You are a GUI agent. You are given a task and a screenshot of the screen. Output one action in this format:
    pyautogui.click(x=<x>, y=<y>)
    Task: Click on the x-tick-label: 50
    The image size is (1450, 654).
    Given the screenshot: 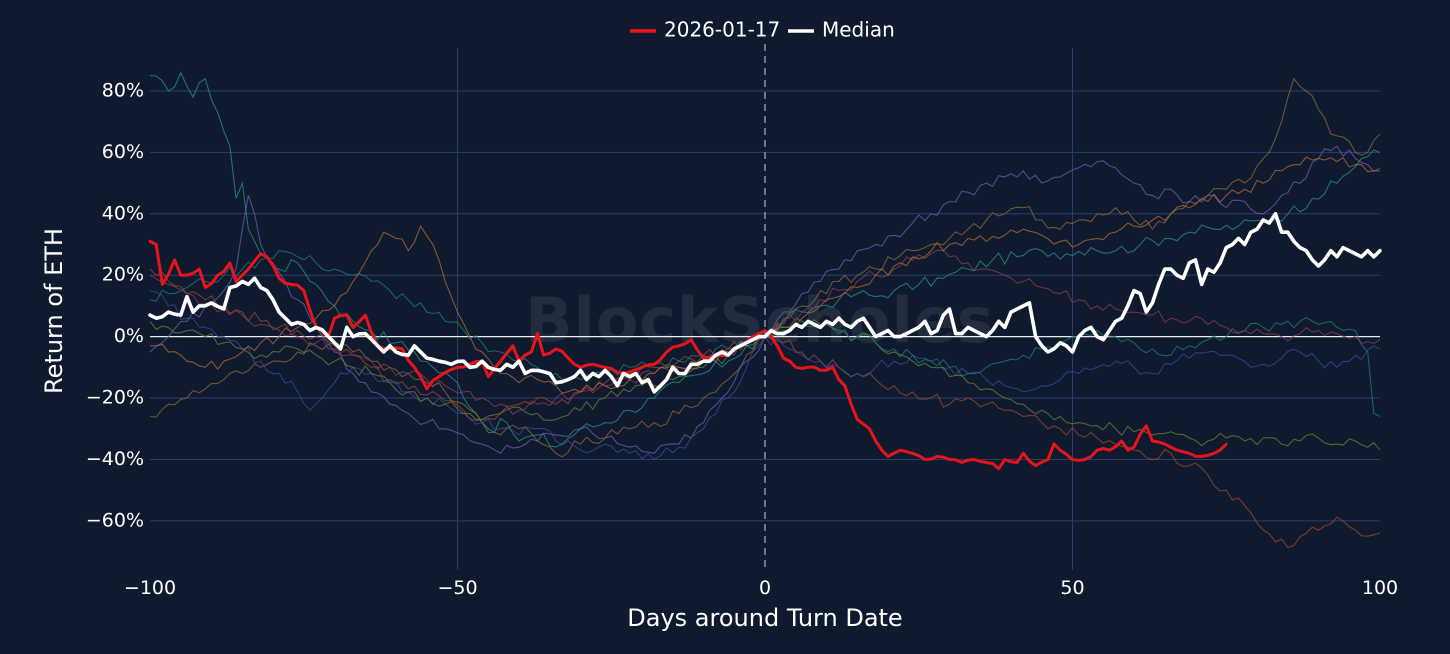 What is the action you would take?
    pyautogui.click(x=1072, y=588)
    